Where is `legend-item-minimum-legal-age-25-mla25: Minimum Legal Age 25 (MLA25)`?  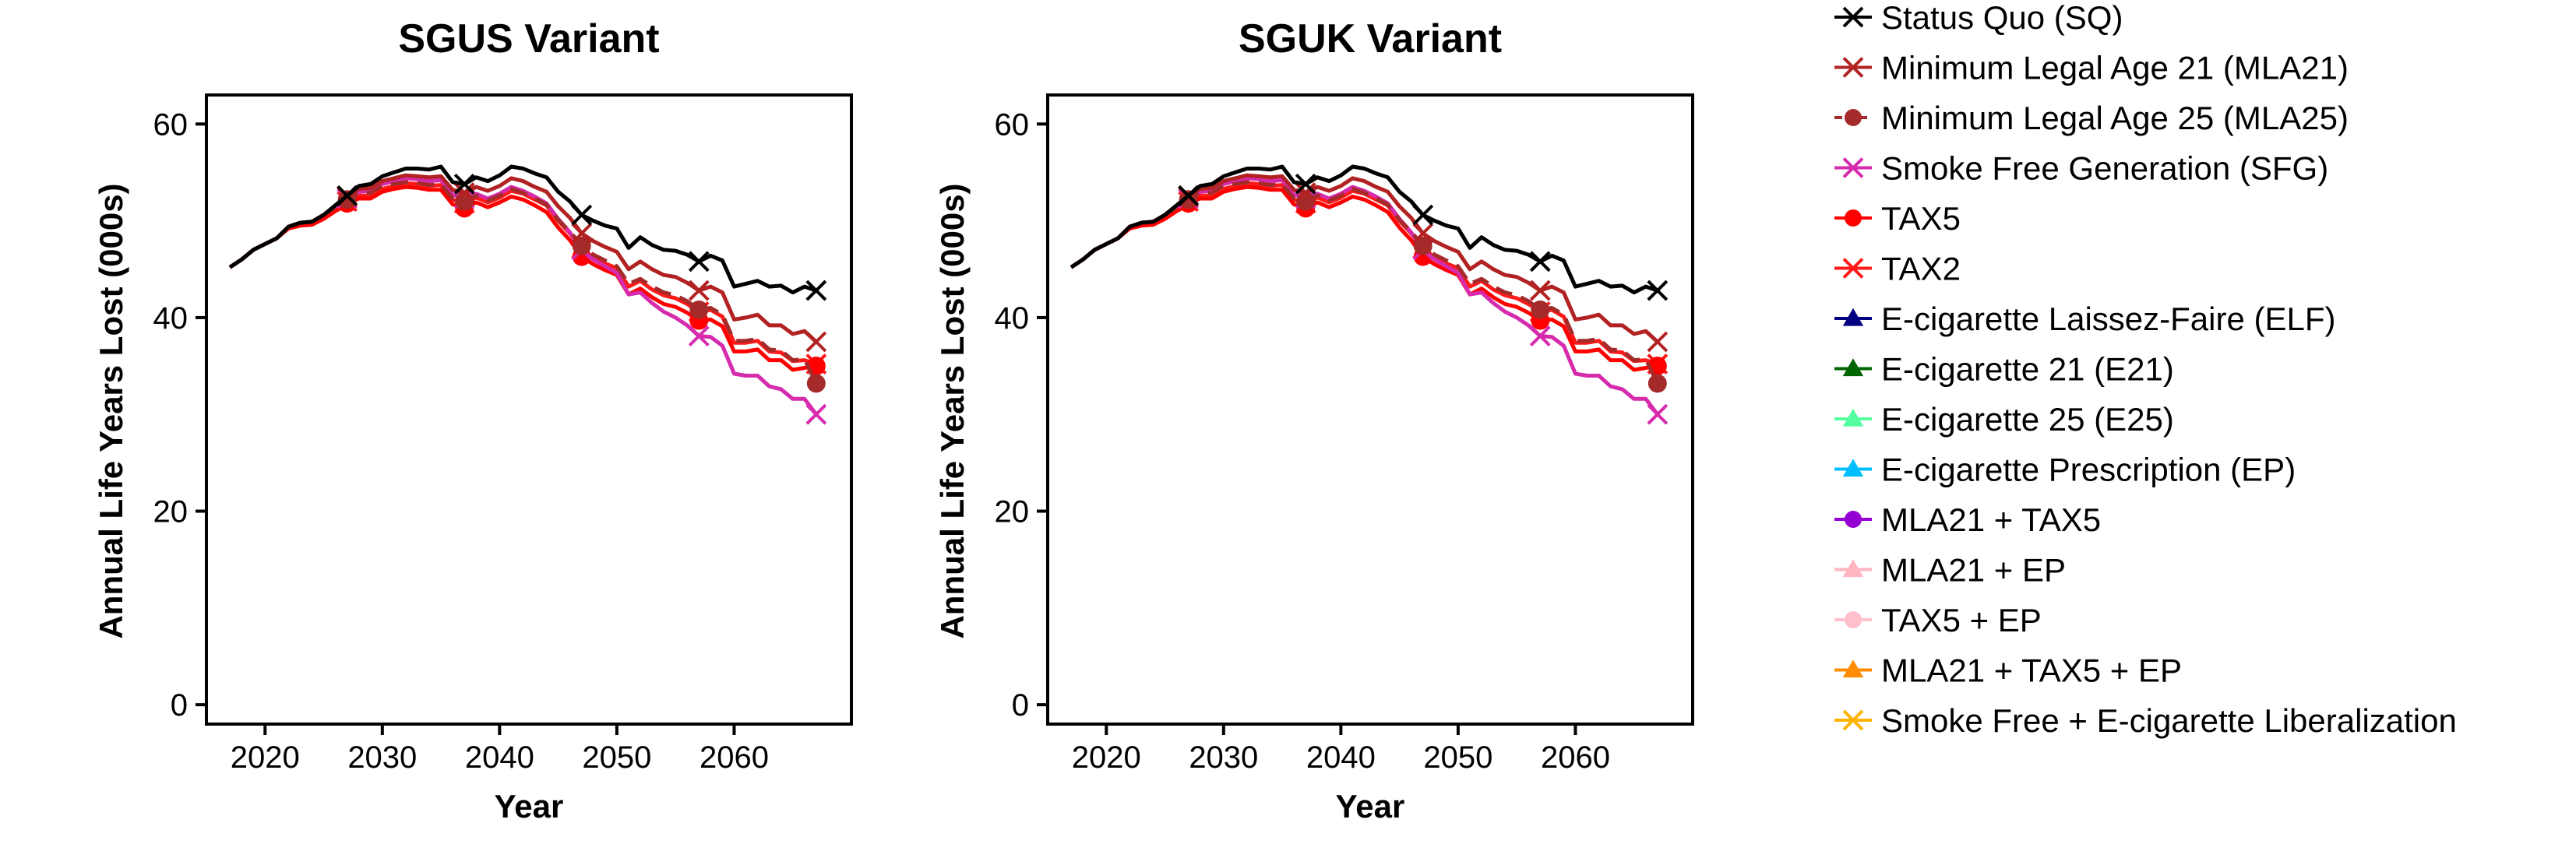 legend-item-minimum-legal-age-25-mla25: Minimum Legal Age 25 (MLA25) is located at coordinates (2091, 118).